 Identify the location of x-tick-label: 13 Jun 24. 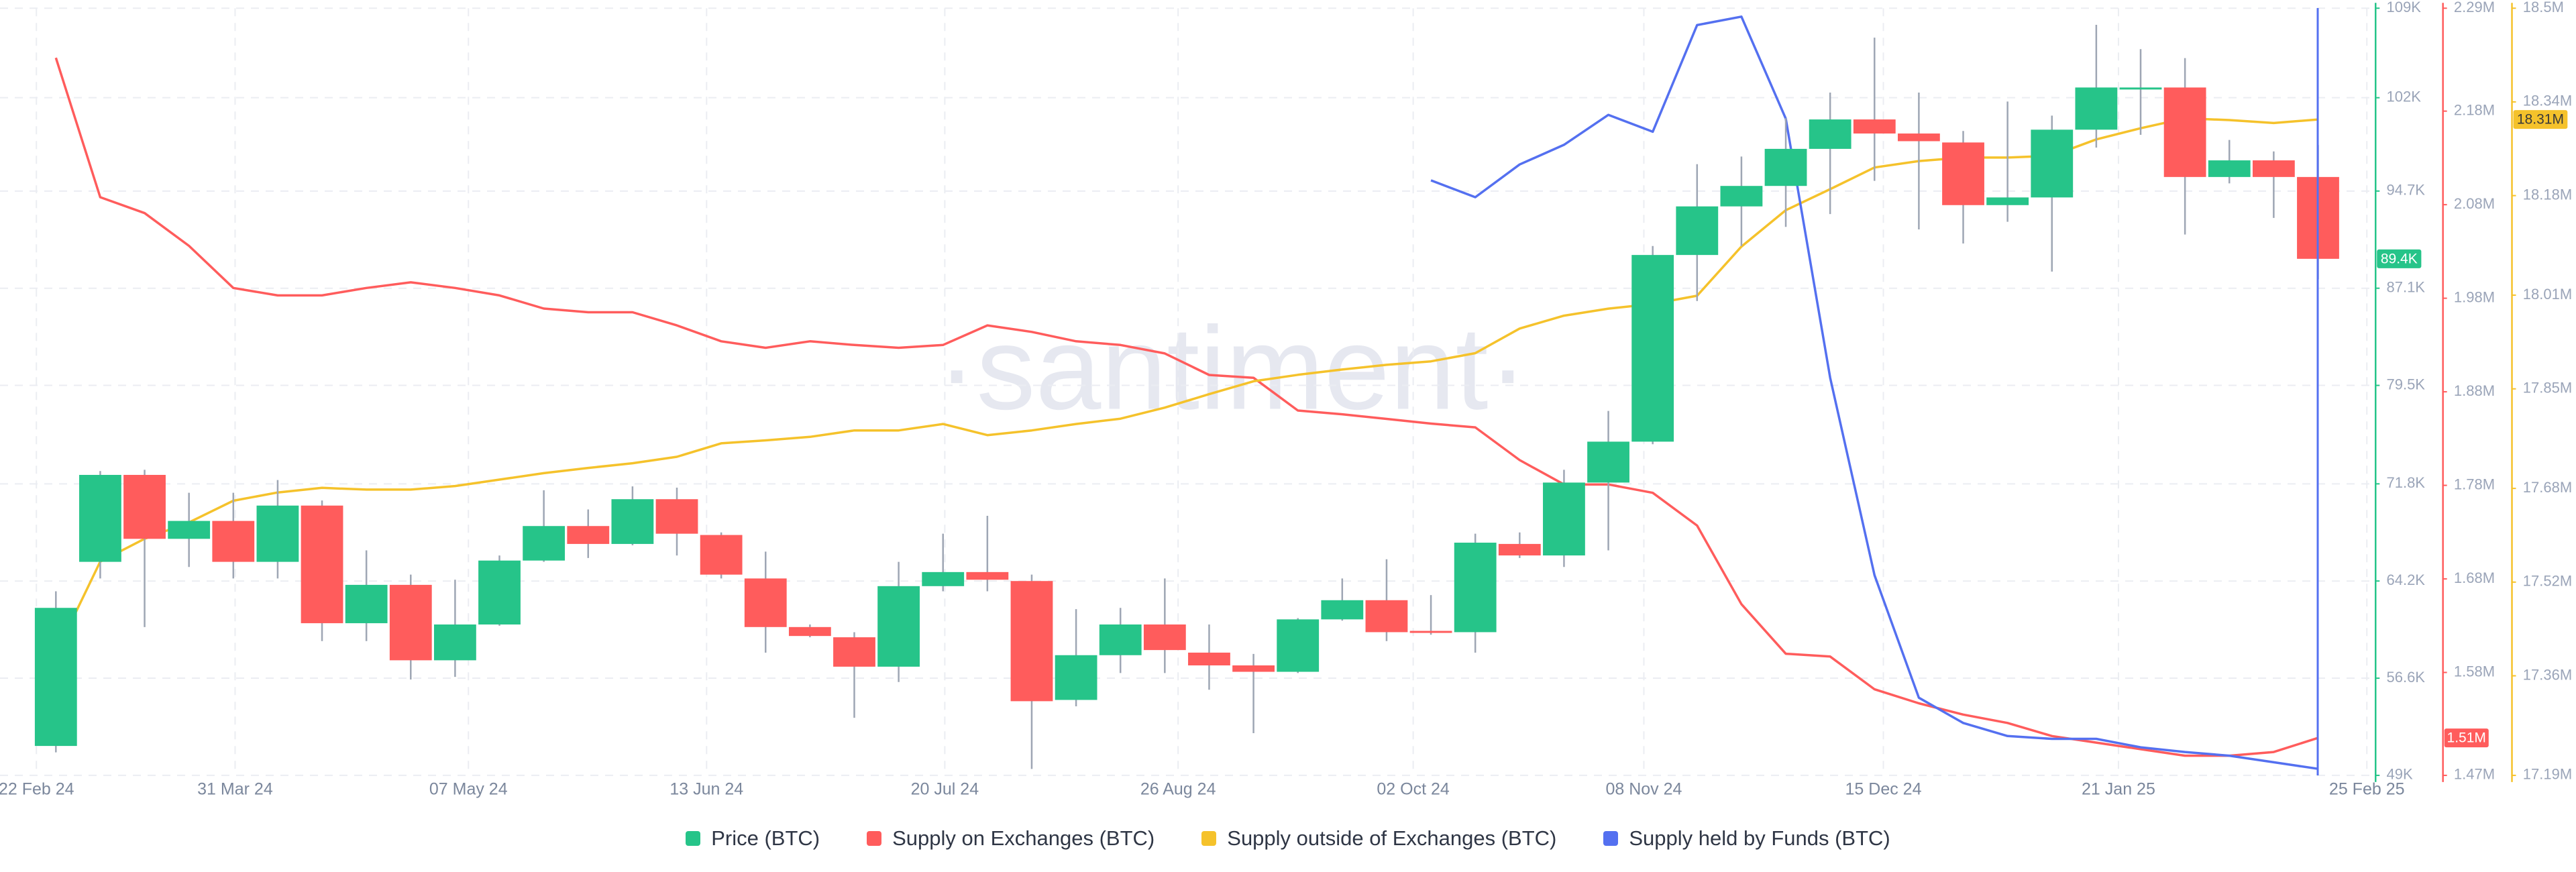
(706, 790).